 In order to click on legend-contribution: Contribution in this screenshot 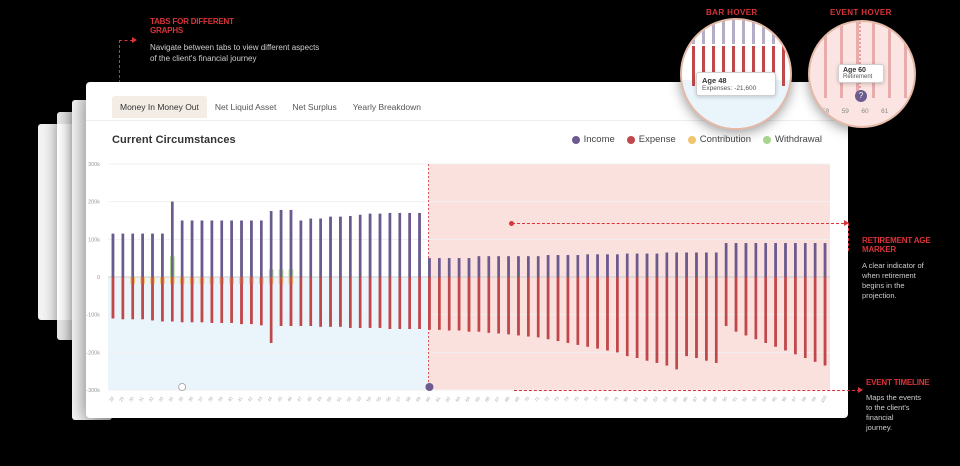, I will do `click(719, 139)`.